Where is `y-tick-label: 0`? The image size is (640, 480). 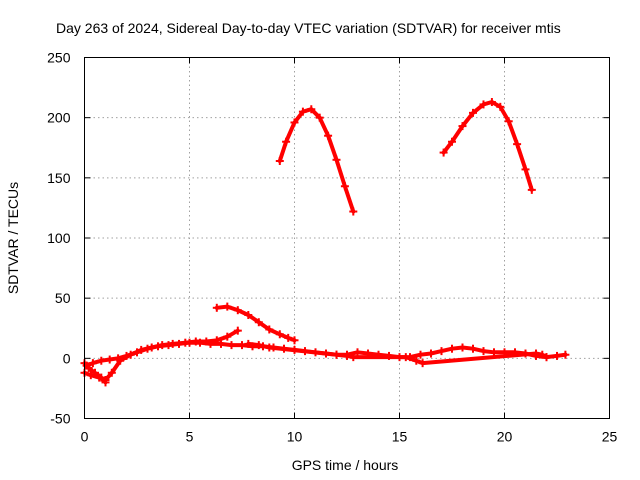 y-tick-label: 0 is located at coordinates (67, 358).